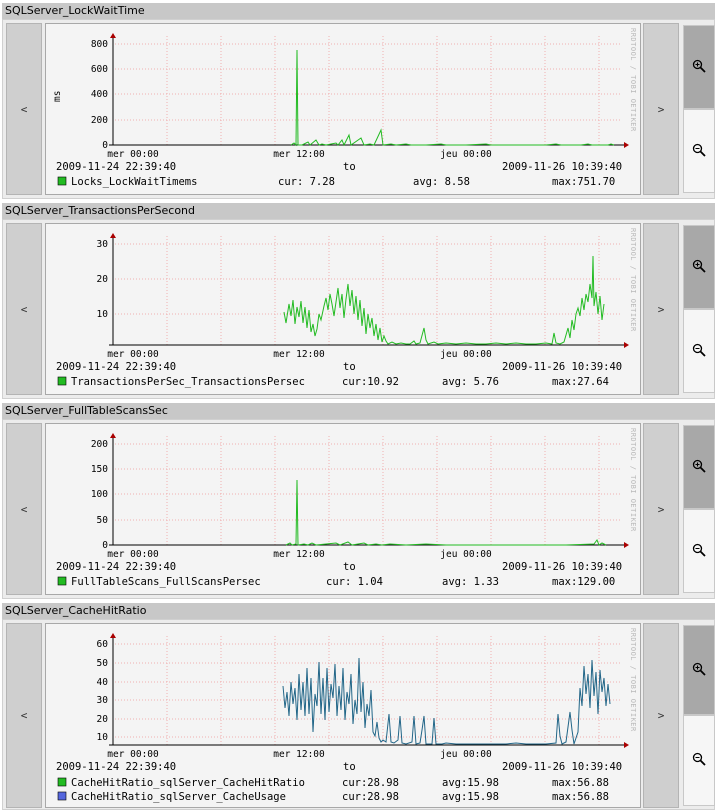 The width and height of the screenshot is (719, 811). Describe the element at coordinates (583, 182) in the screenshot. I see `legend-max: max:751.70` at that location.